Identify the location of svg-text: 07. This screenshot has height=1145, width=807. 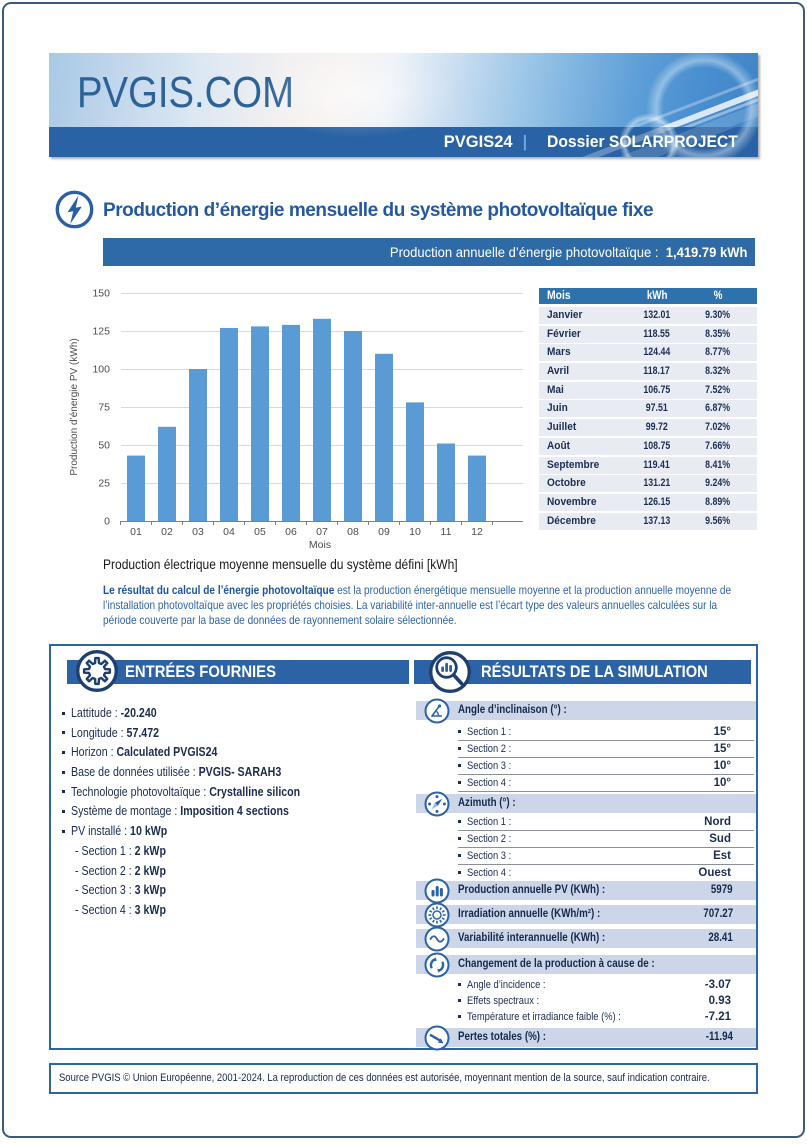
(322, 532).